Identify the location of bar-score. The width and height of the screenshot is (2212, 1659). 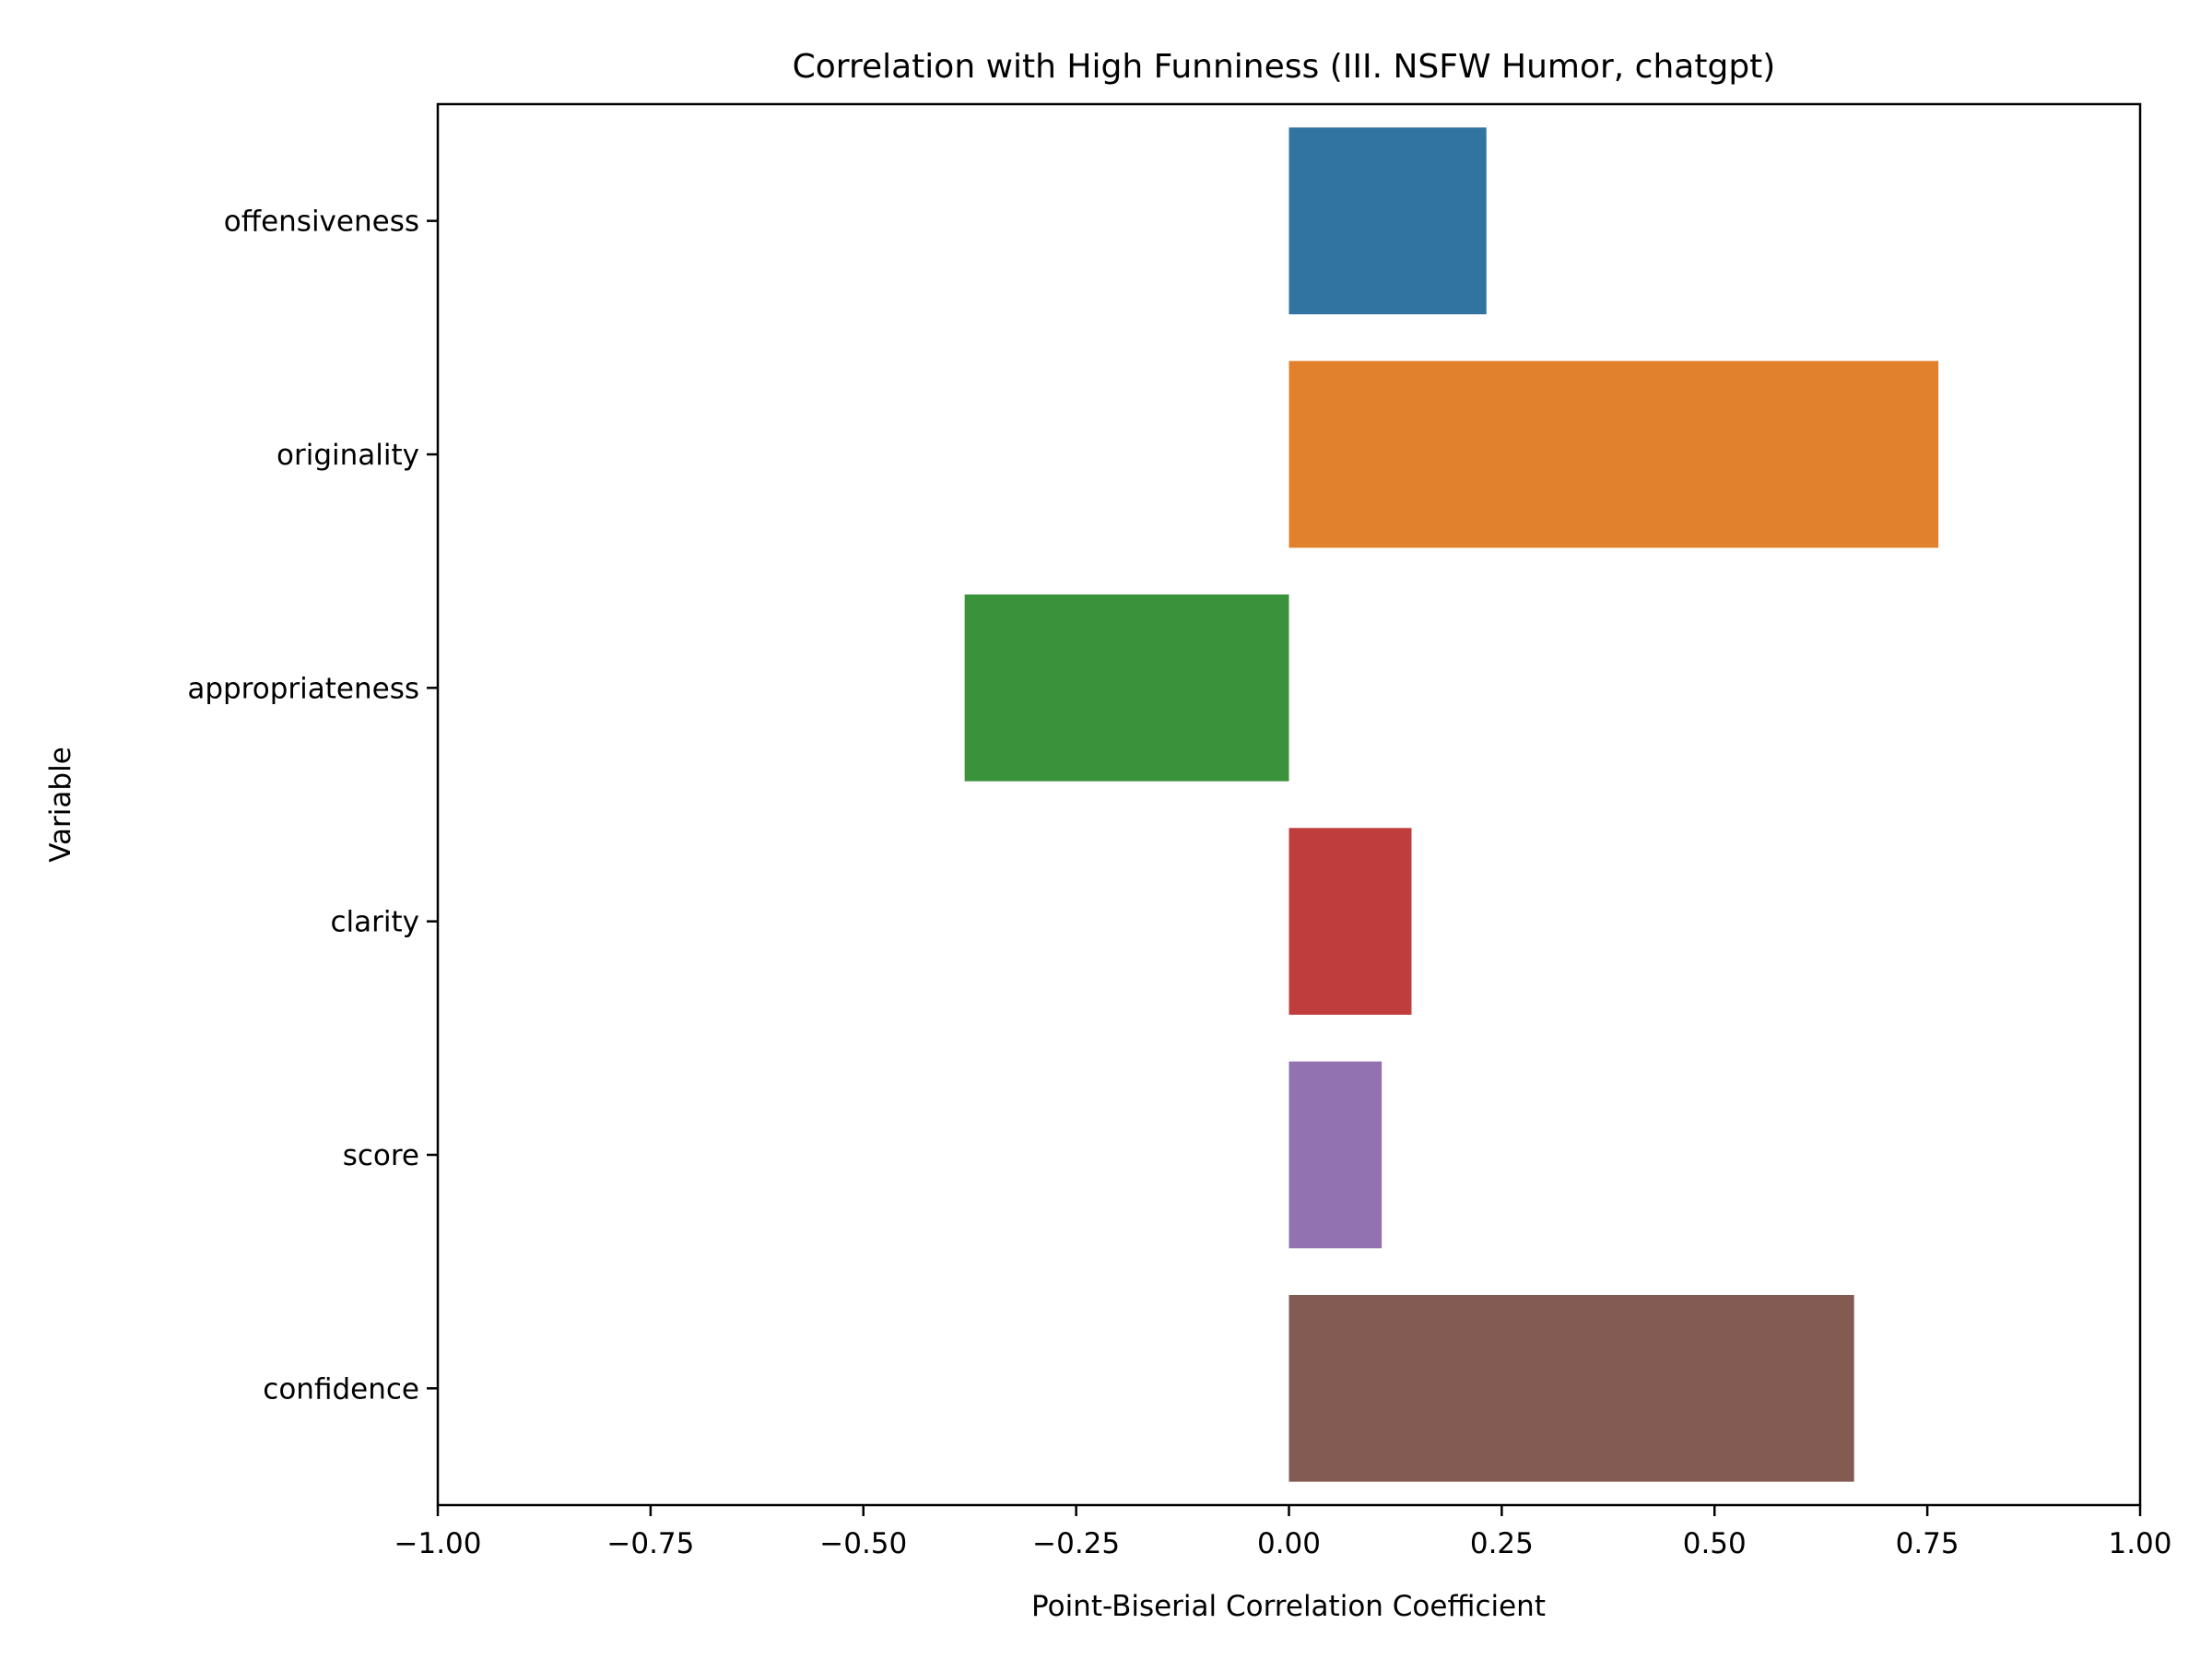
(1335, 1155).